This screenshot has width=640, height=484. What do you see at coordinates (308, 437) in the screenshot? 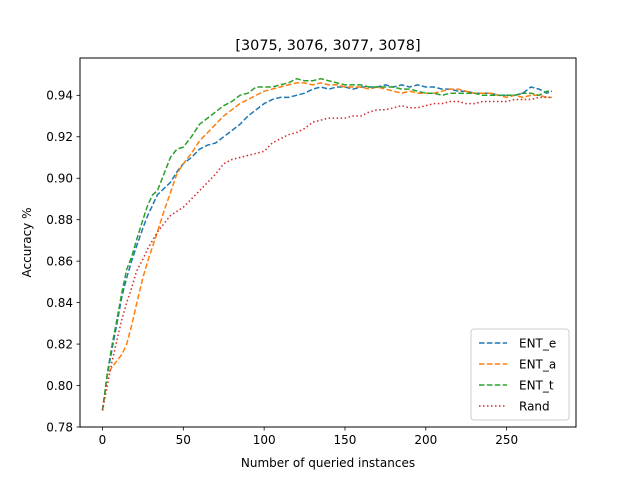
I see `x-axis-ticks: 0 50 100 150 200 250` at bounding box center [308, 437].